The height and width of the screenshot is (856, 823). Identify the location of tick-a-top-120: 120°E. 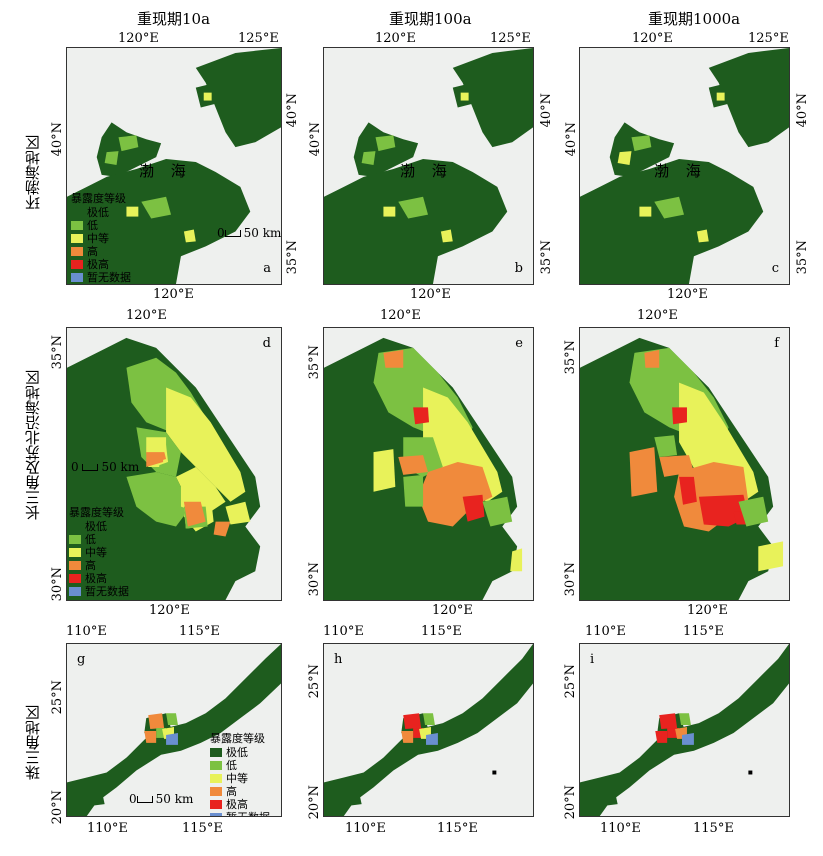
(138, 38).